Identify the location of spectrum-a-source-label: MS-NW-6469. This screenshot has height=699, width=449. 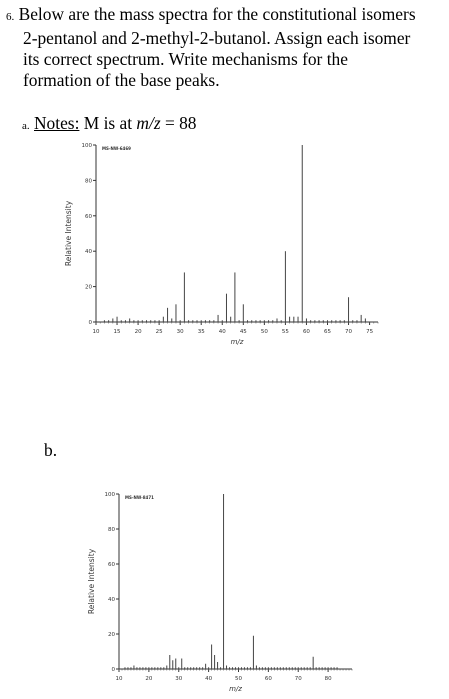
(116, 148).